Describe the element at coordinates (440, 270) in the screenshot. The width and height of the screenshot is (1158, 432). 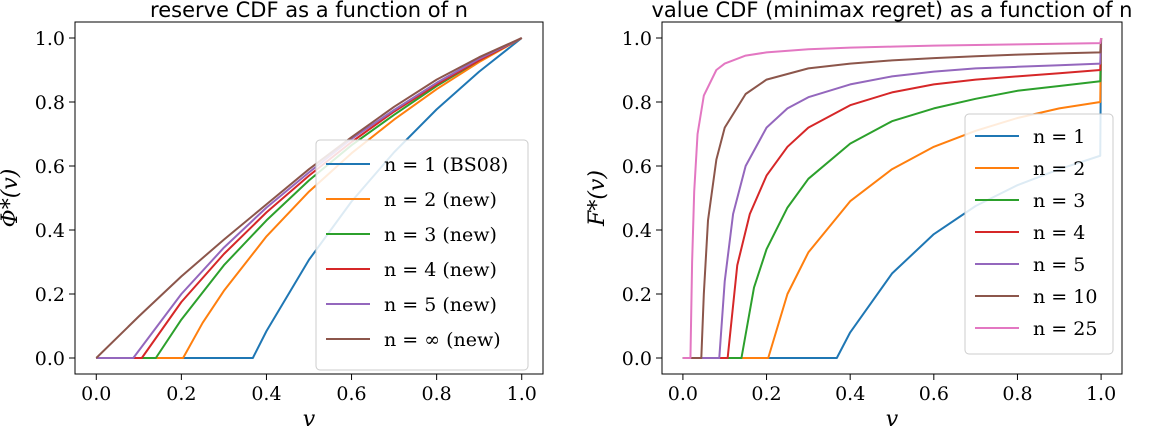
I see `legend-label-3: n = 4 (new)` at that location.